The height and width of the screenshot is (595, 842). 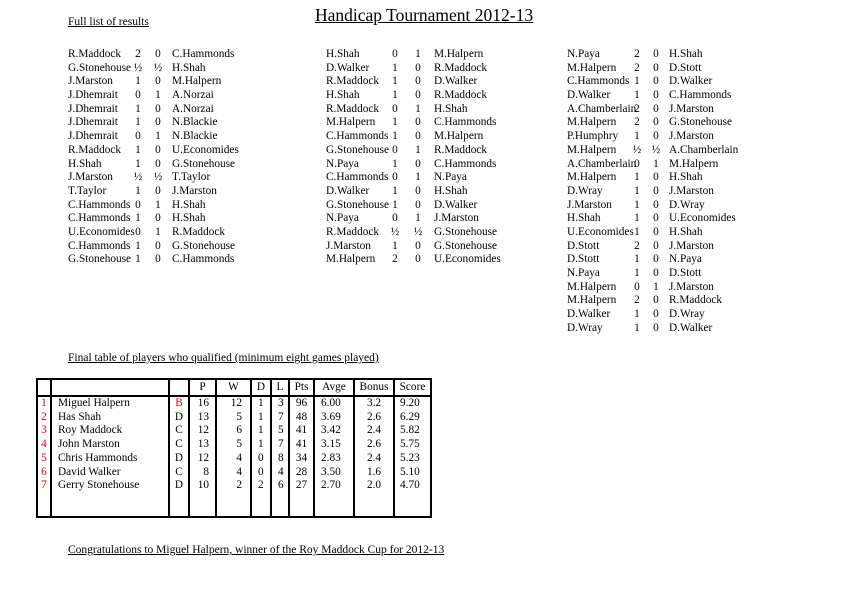 What do you see at coordinates (652, 110) in the screenshot?
I see `result-row: A.Chamberlain 2 0 J.Marston` at bounding box center [652, 110].